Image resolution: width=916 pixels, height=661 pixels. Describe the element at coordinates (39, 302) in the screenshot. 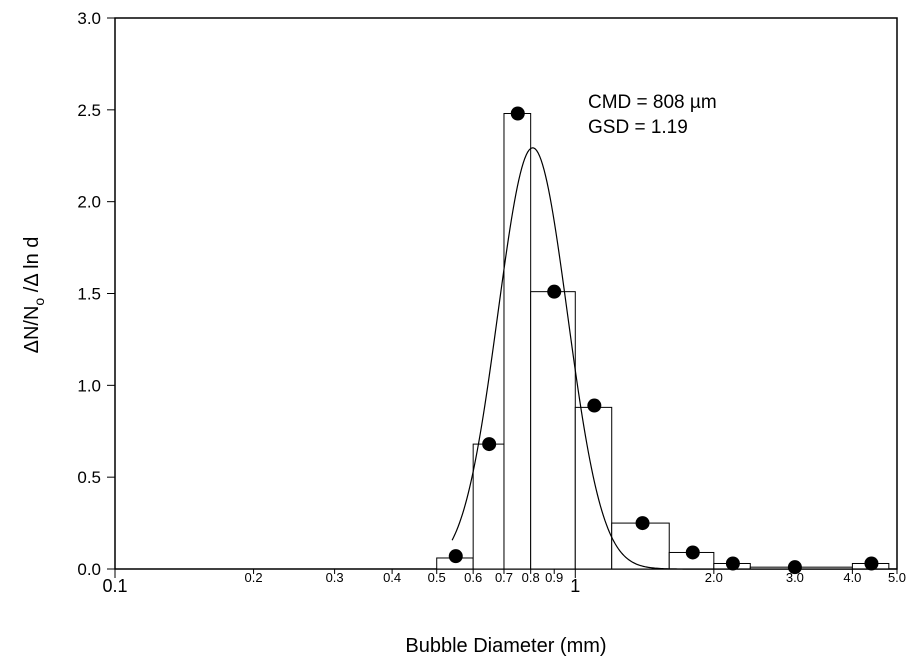

I see `y-axis-title-subscript: o` at that location.